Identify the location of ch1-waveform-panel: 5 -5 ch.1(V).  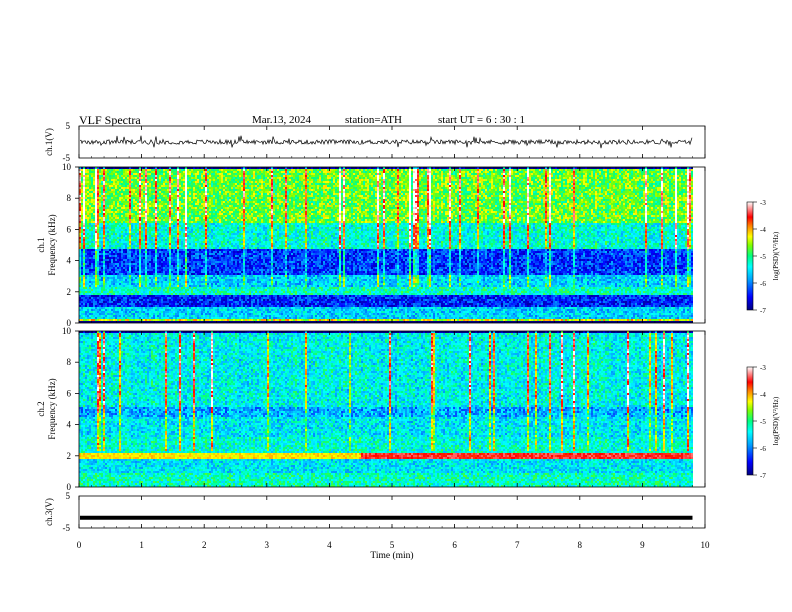
(375, 142).